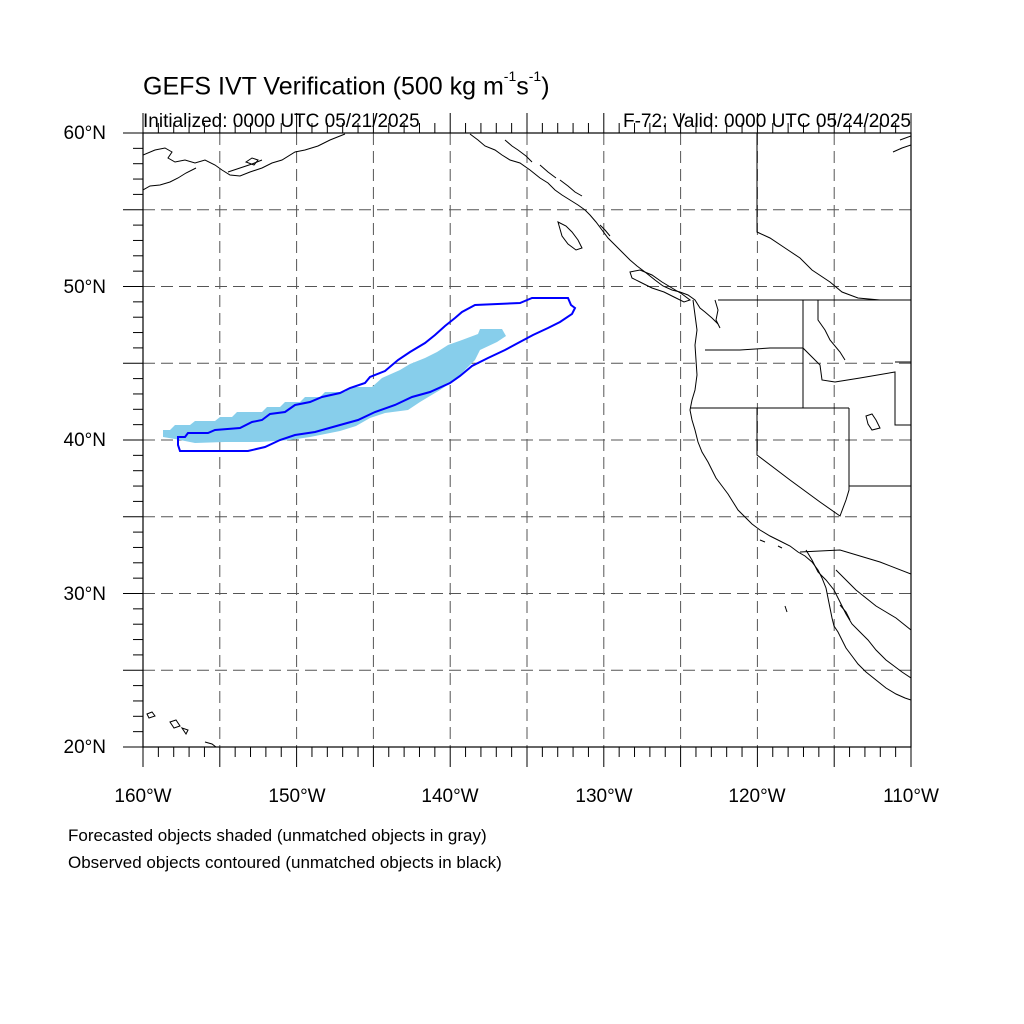  What do you see at coordinates (873, 422) in the screenshot?
I see `great-salt-lake` at bounding box center [873, 422].